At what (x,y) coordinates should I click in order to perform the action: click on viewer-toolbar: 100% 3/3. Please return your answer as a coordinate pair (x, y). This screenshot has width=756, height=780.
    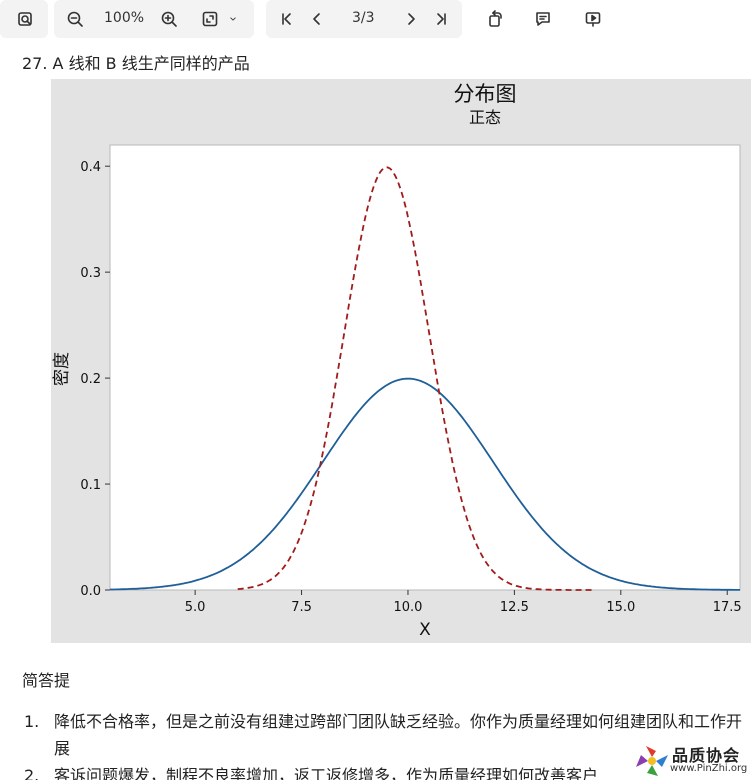
    Looking at the image, I should click on (378, 20).